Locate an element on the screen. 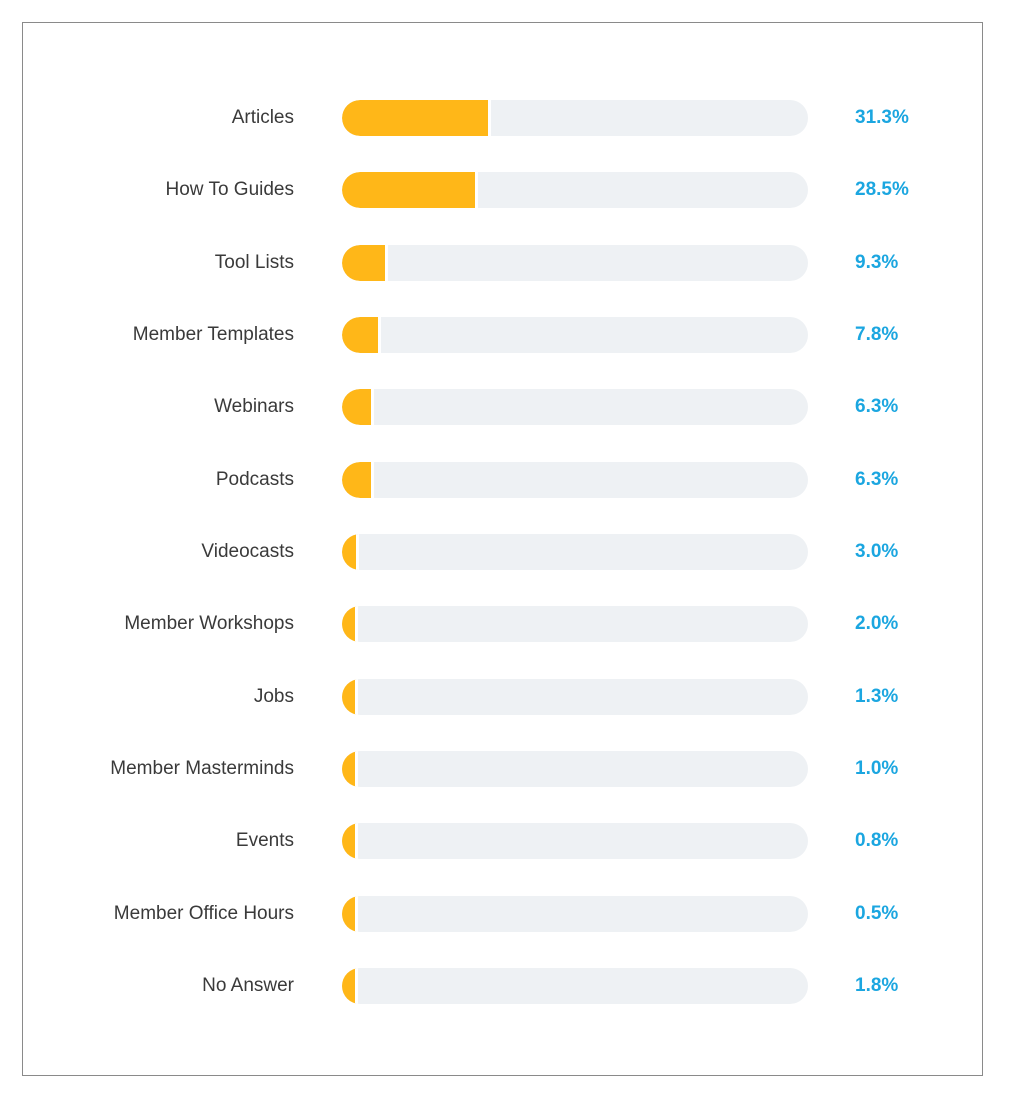  bar-row: No Answer 1.8% is located at coordinates (503, 986).